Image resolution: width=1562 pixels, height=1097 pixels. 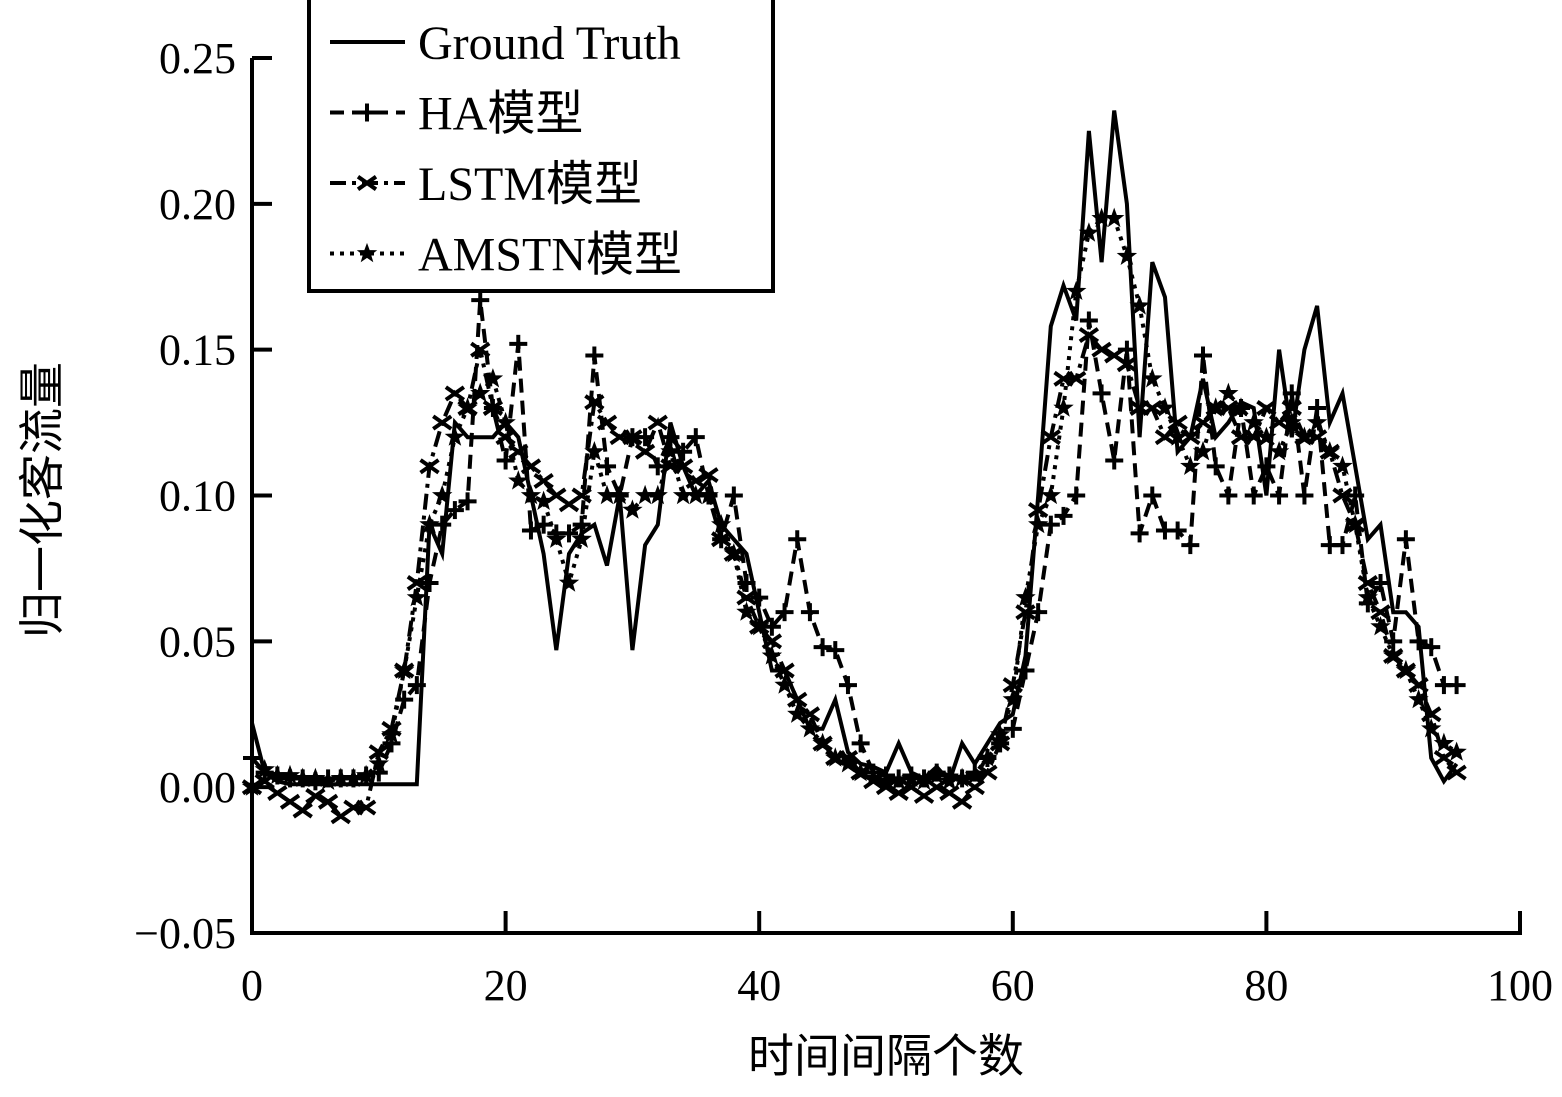 What do you see at coordinates (886, 1056) in the screenshot?
I see `x-axis-label: 时间间隔个数` at bounding box center [886, 1056].